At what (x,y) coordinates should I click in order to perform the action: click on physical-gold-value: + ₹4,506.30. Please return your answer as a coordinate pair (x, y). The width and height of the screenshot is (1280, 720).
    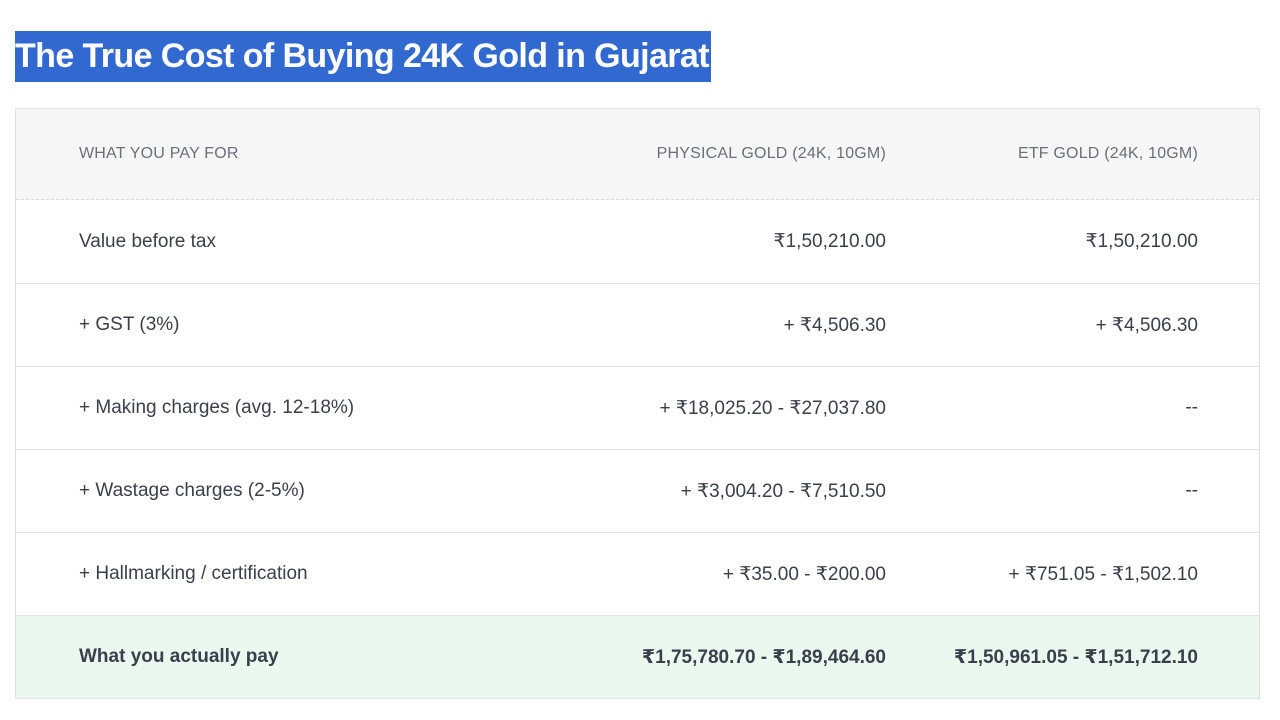
    Looking at the image, I should click on (834, 325).